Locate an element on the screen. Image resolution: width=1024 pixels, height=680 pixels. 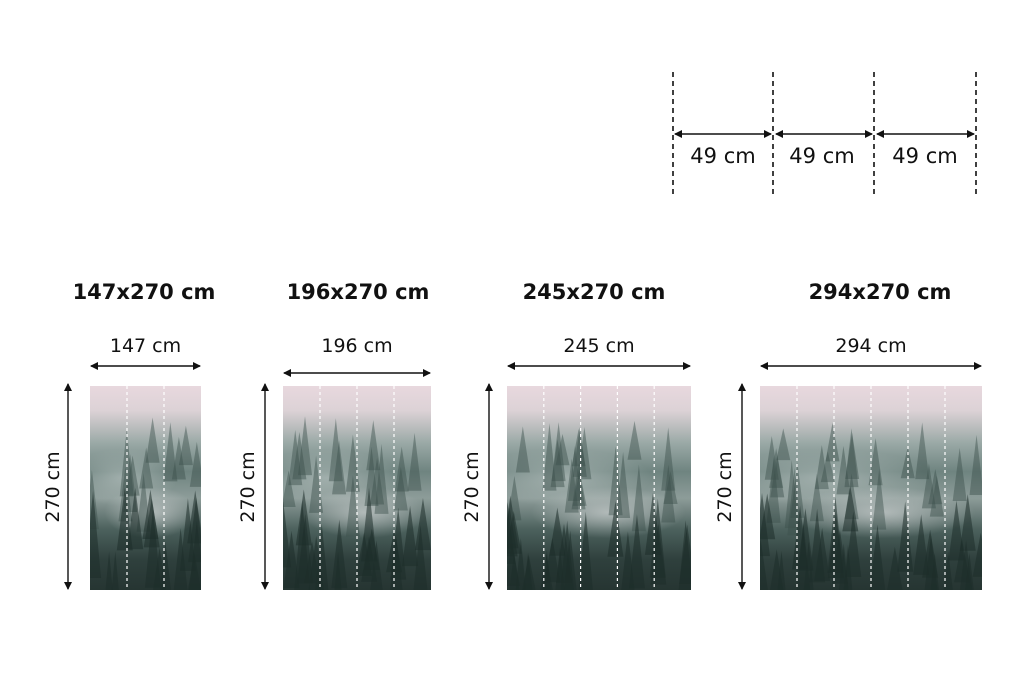
width-label: 294 cm is located at coordinates (871, 346).